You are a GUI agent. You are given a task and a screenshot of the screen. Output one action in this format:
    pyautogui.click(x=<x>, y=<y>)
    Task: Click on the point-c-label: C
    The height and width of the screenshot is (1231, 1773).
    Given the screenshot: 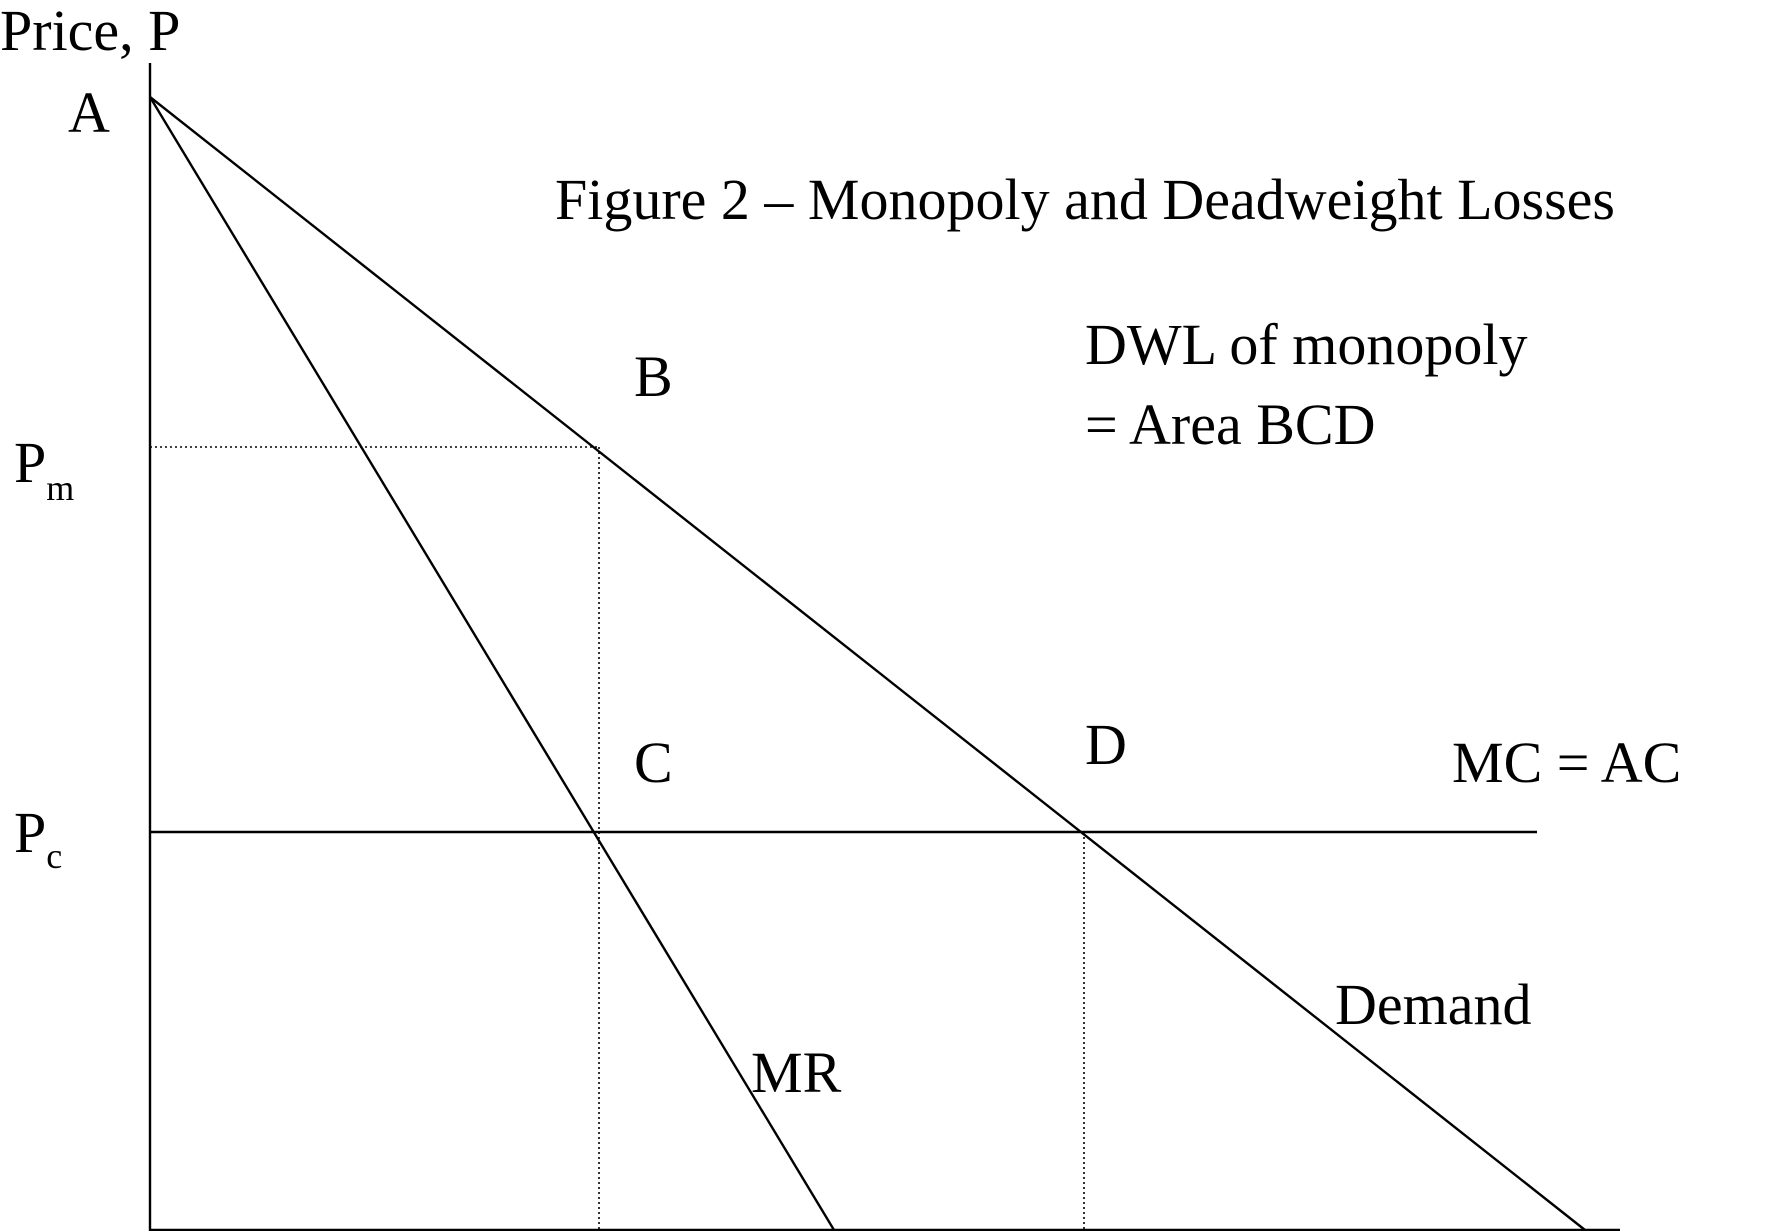 What is the action you would take?
    pyautogui.click(x=653, y=762)
    